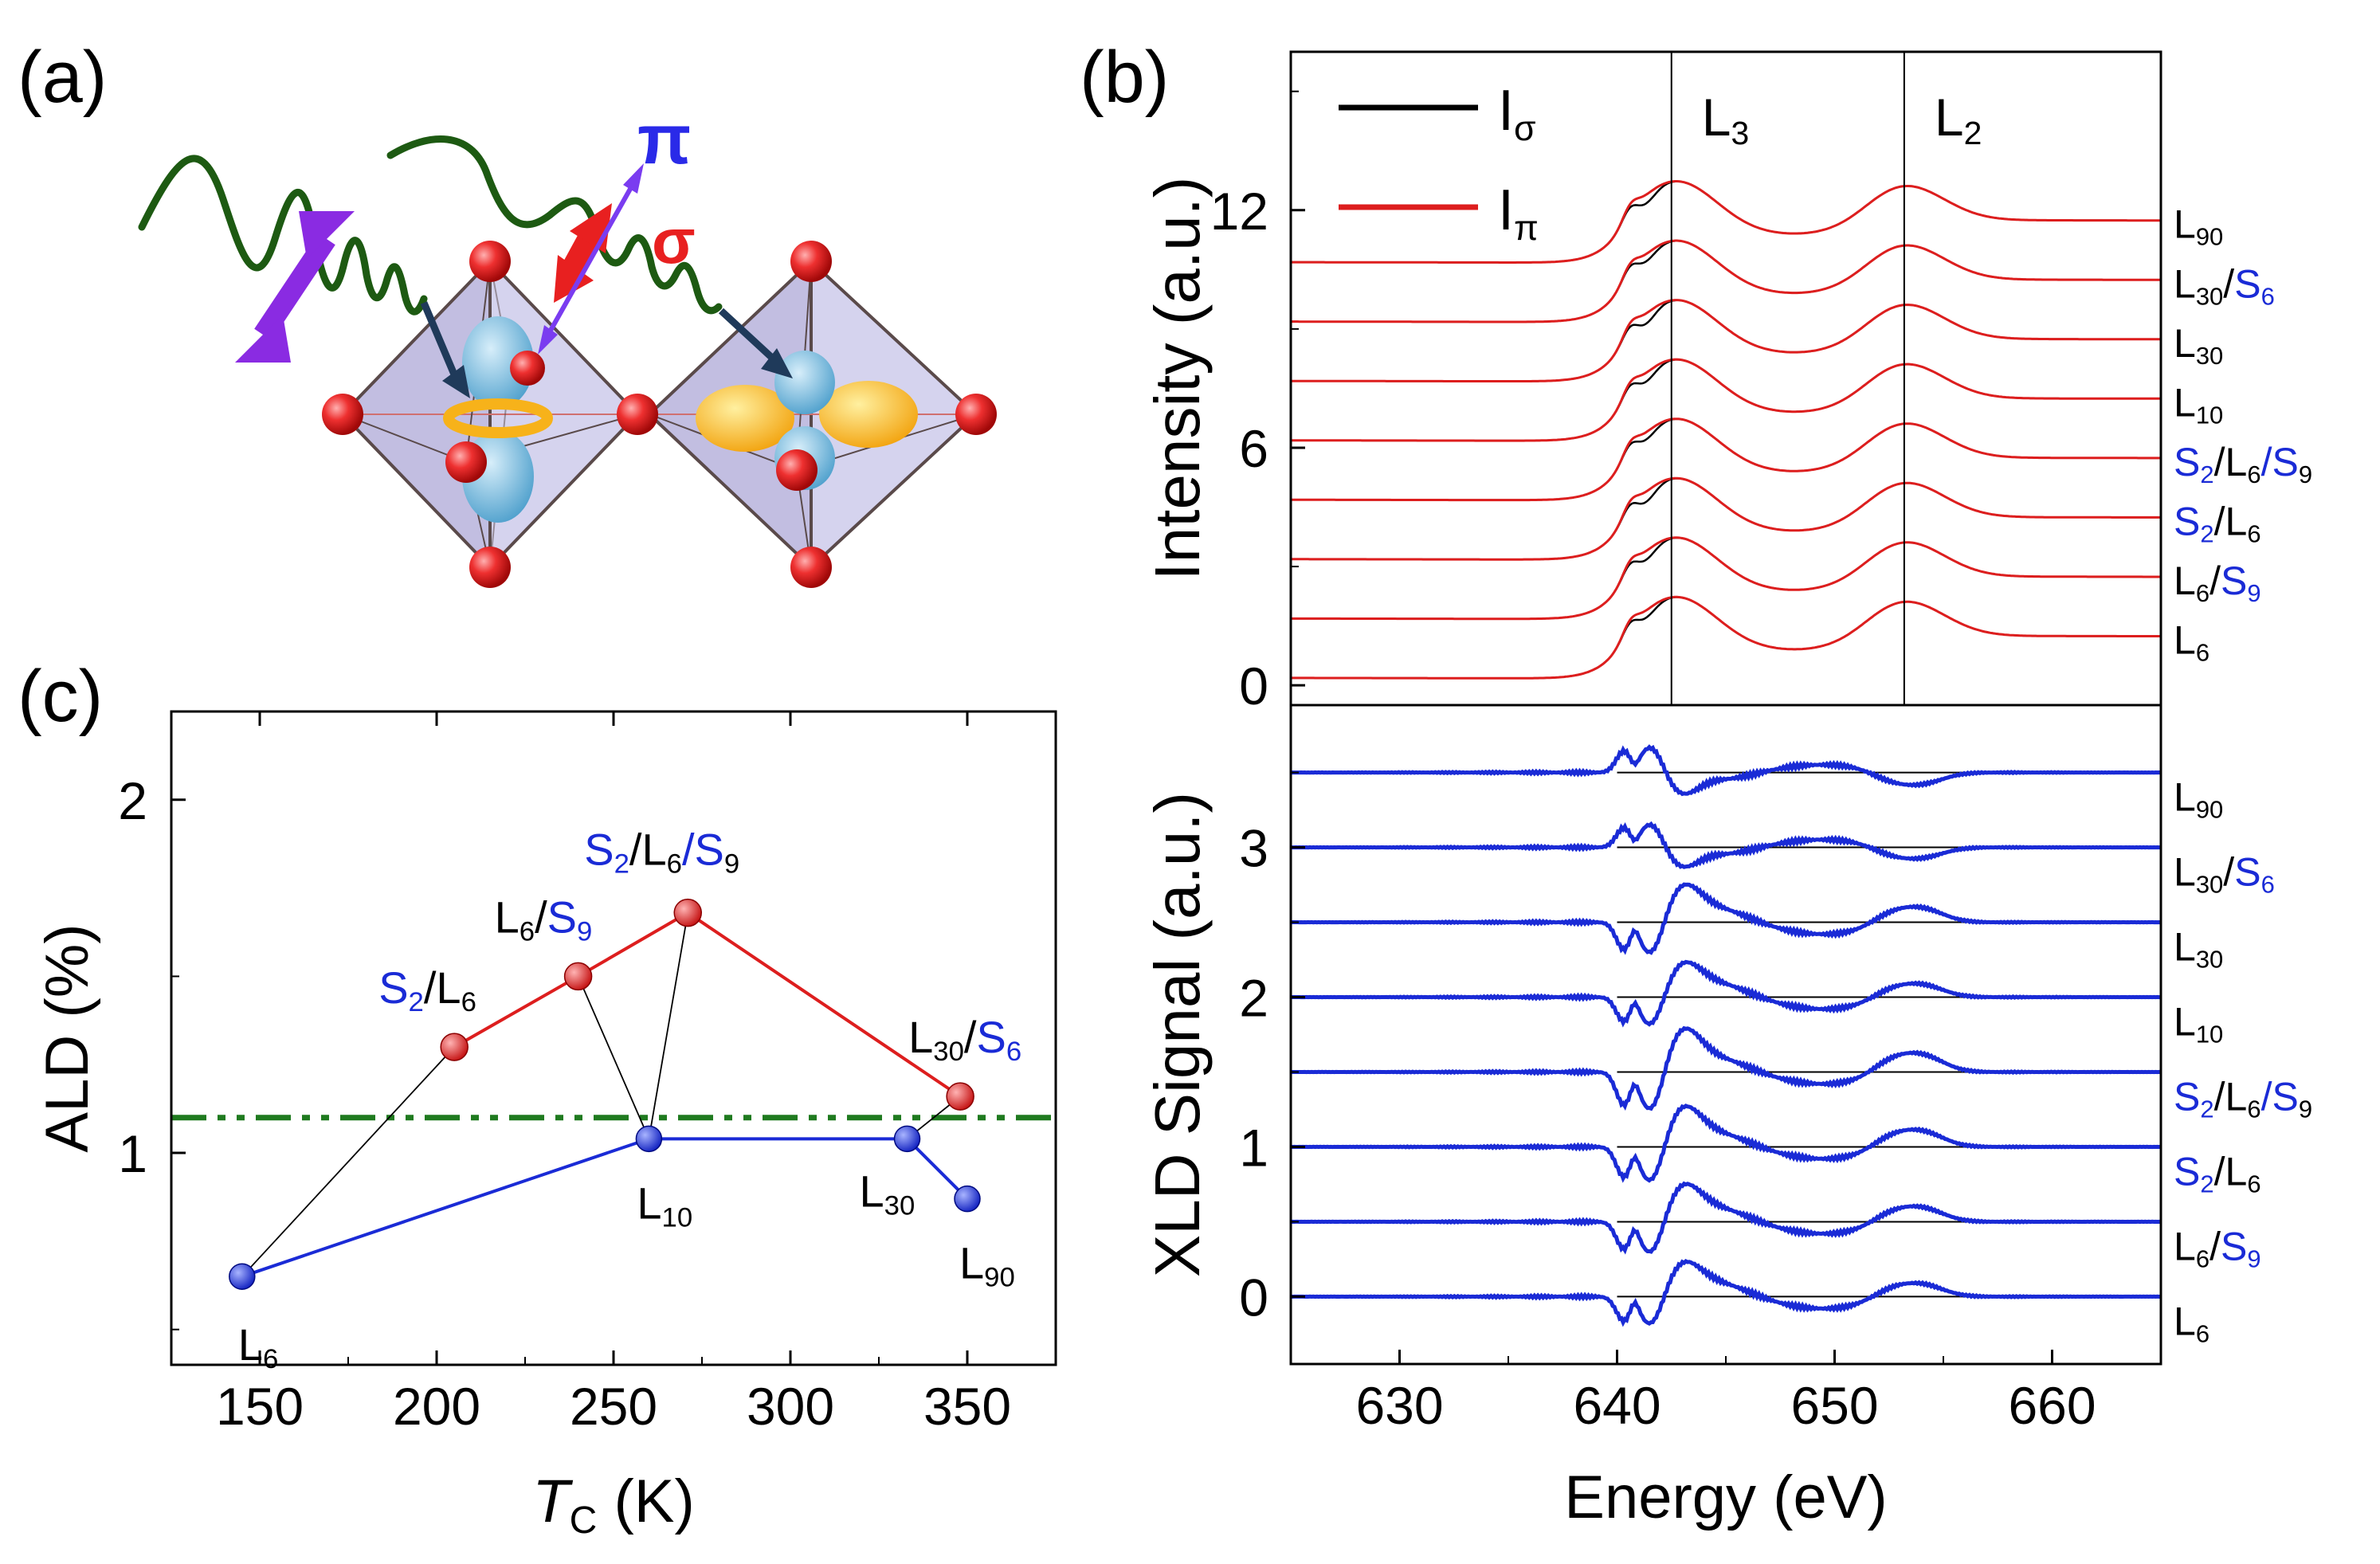  What do you see at coordinates (2209, 236) in the screenshot?
I see `label-subscript: 90` at bounding box center [2209, 236].